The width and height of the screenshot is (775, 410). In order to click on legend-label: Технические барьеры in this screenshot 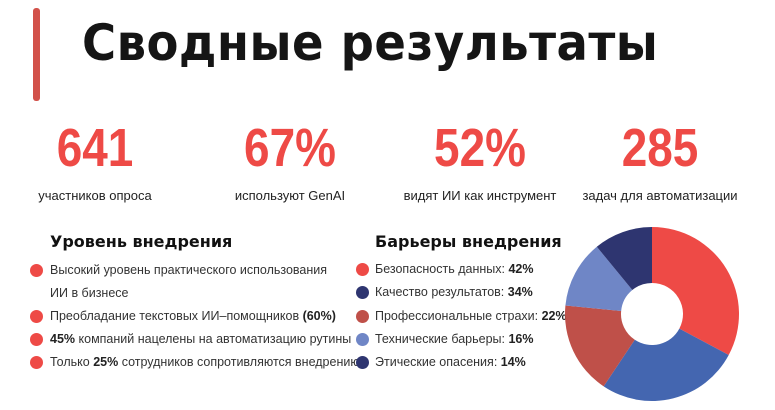, I will do `click(438, 338)`.